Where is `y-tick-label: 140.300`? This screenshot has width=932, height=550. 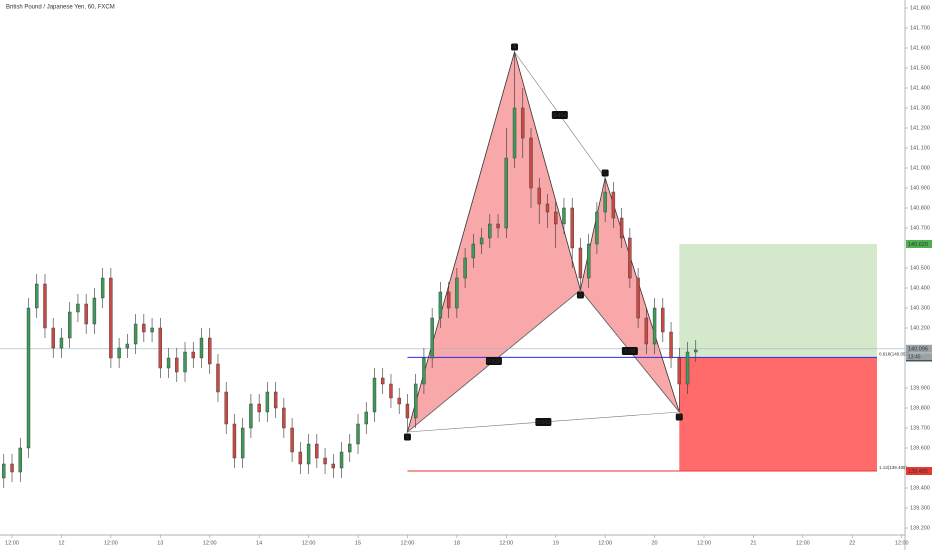
y-tick-label: 140.300 is located at coordinates (920, 308).